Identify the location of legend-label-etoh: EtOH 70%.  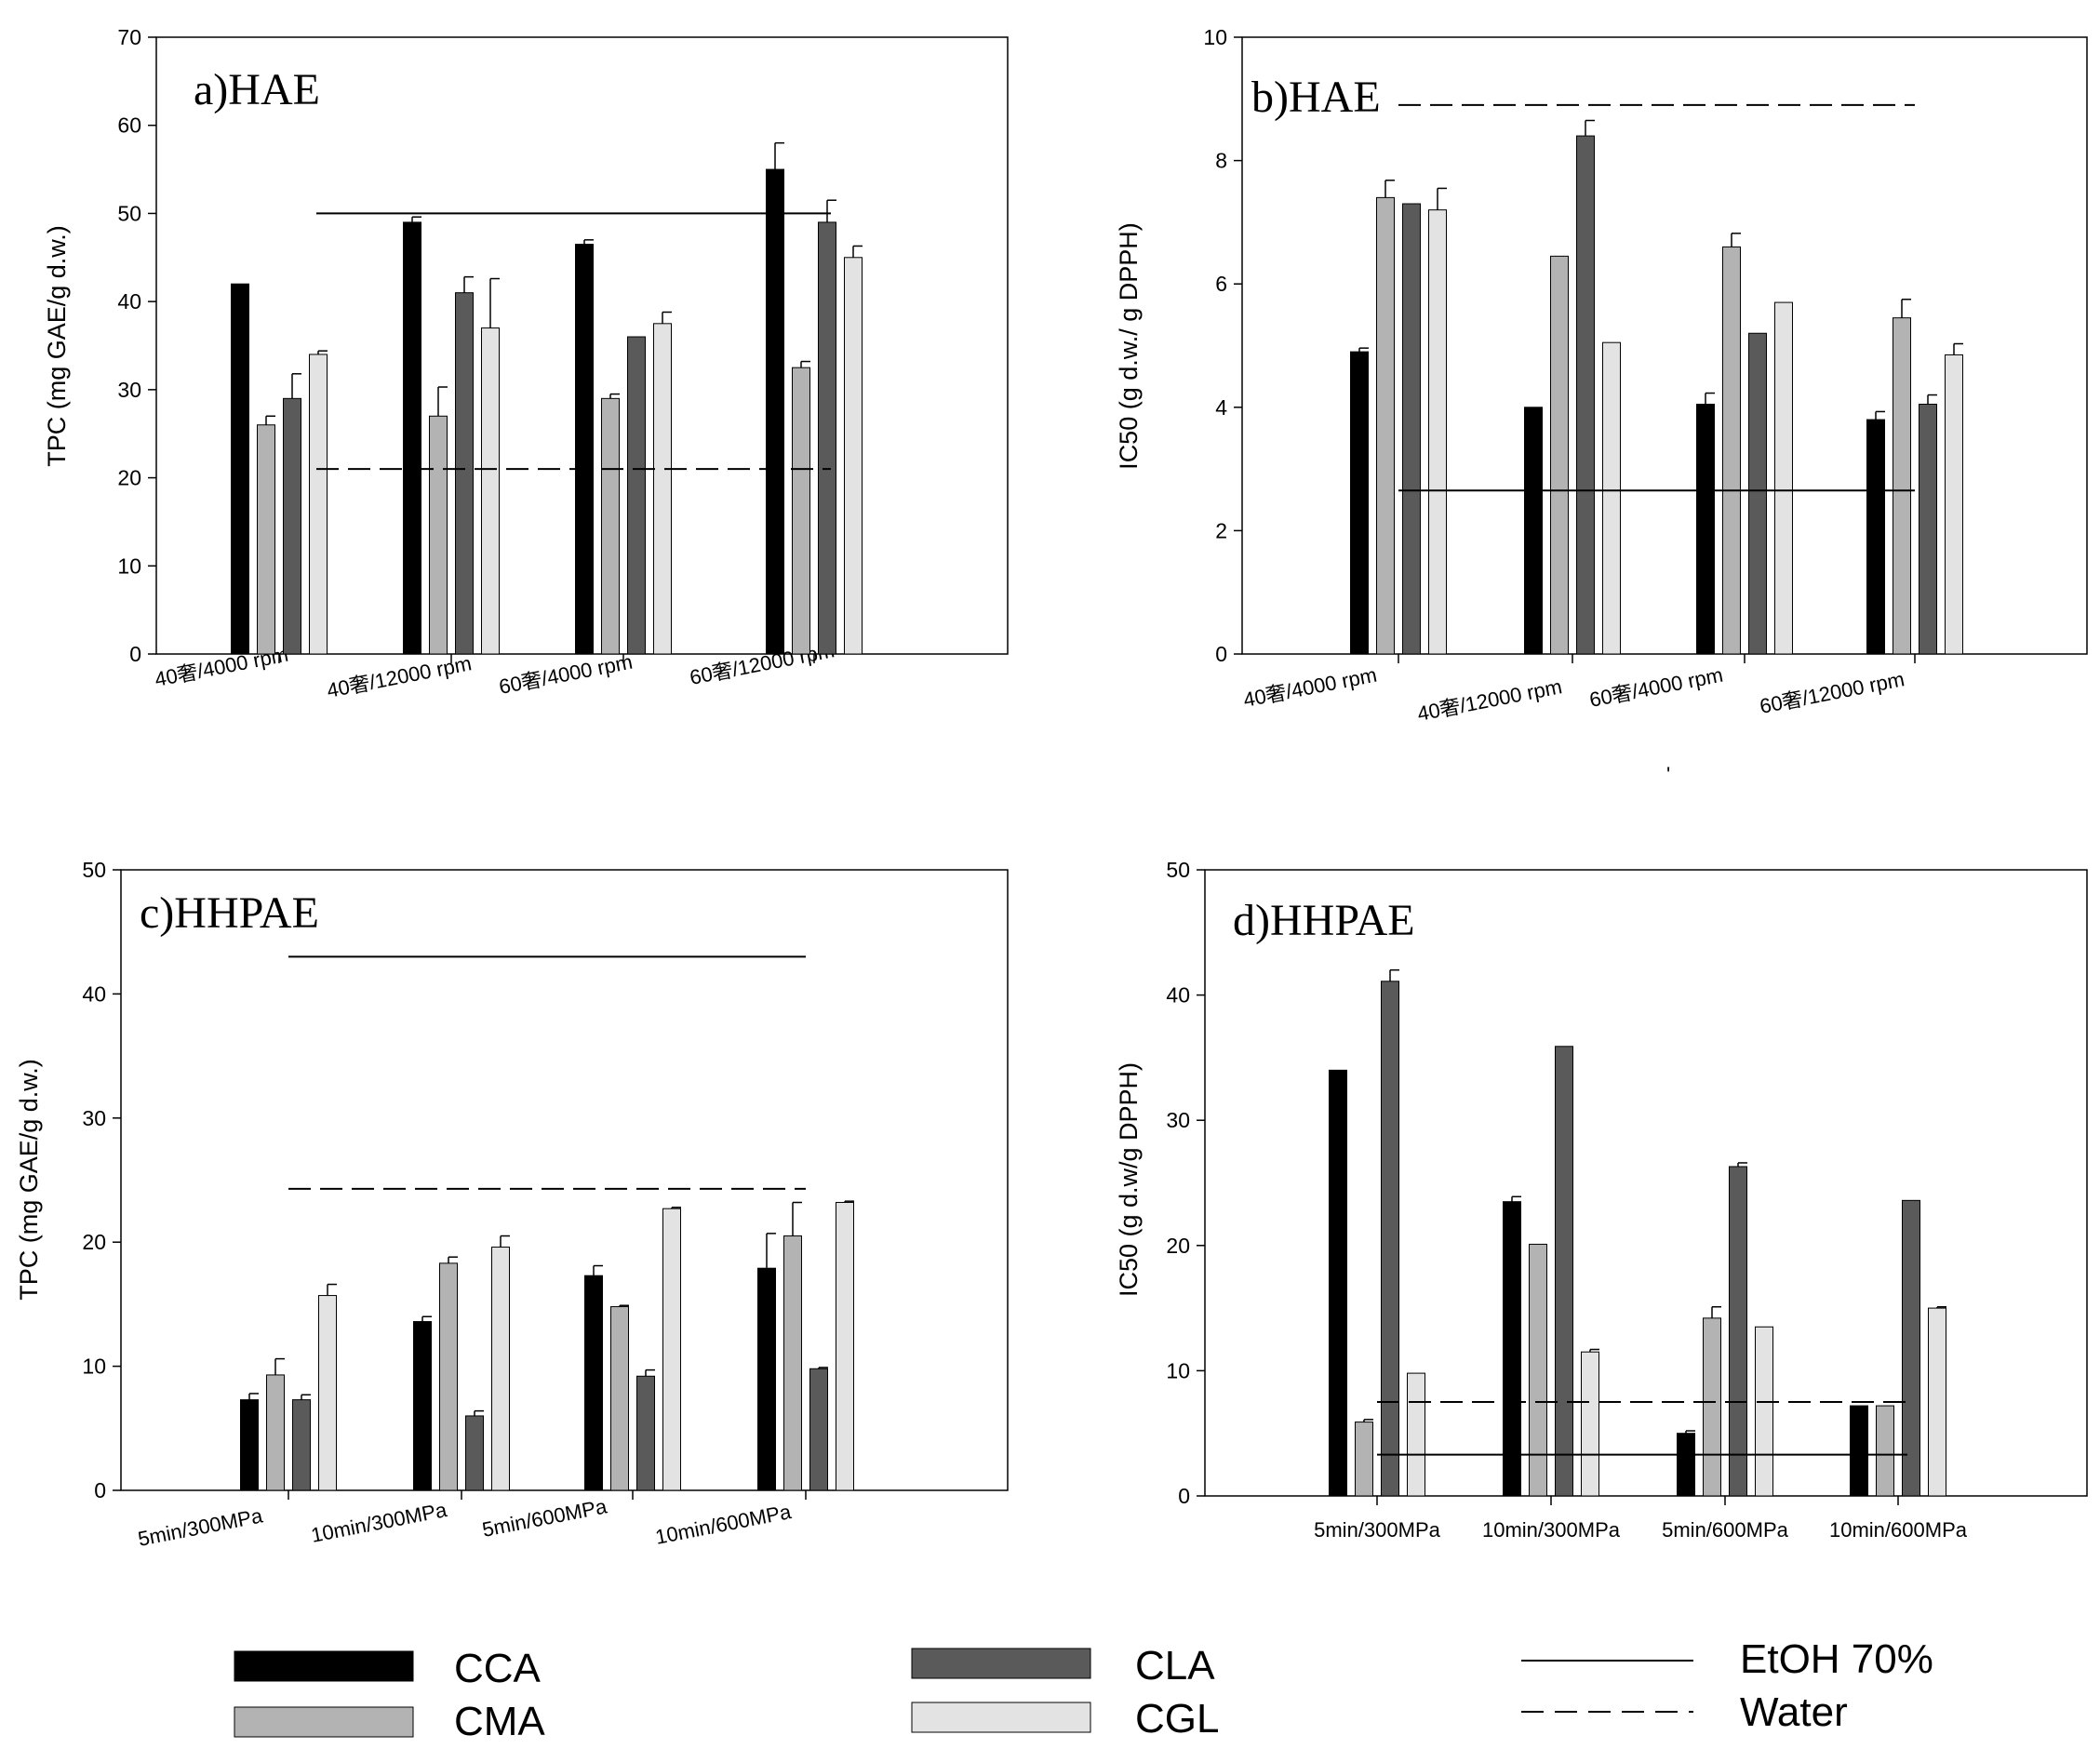
(1837, 1659).